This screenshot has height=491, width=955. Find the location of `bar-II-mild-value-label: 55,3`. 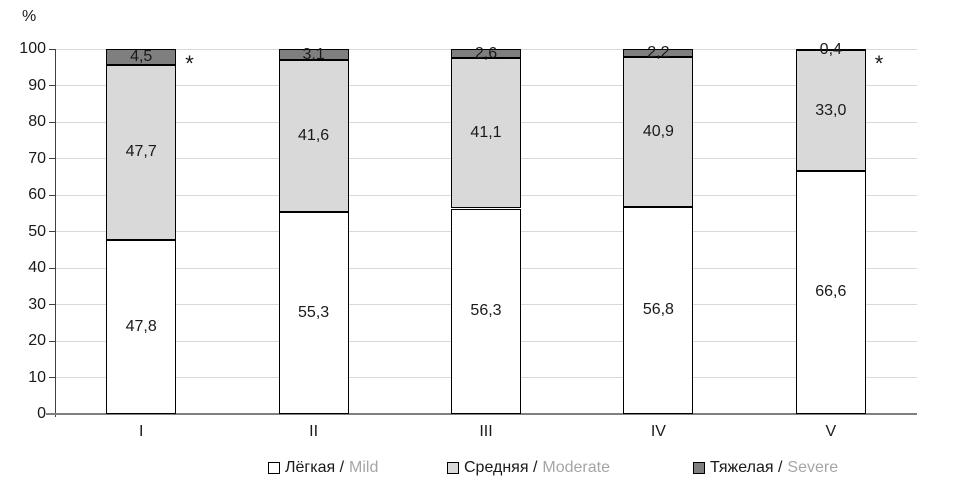

bar-II-mild-value-label: 55,3 is located at coordinates (314, 313).